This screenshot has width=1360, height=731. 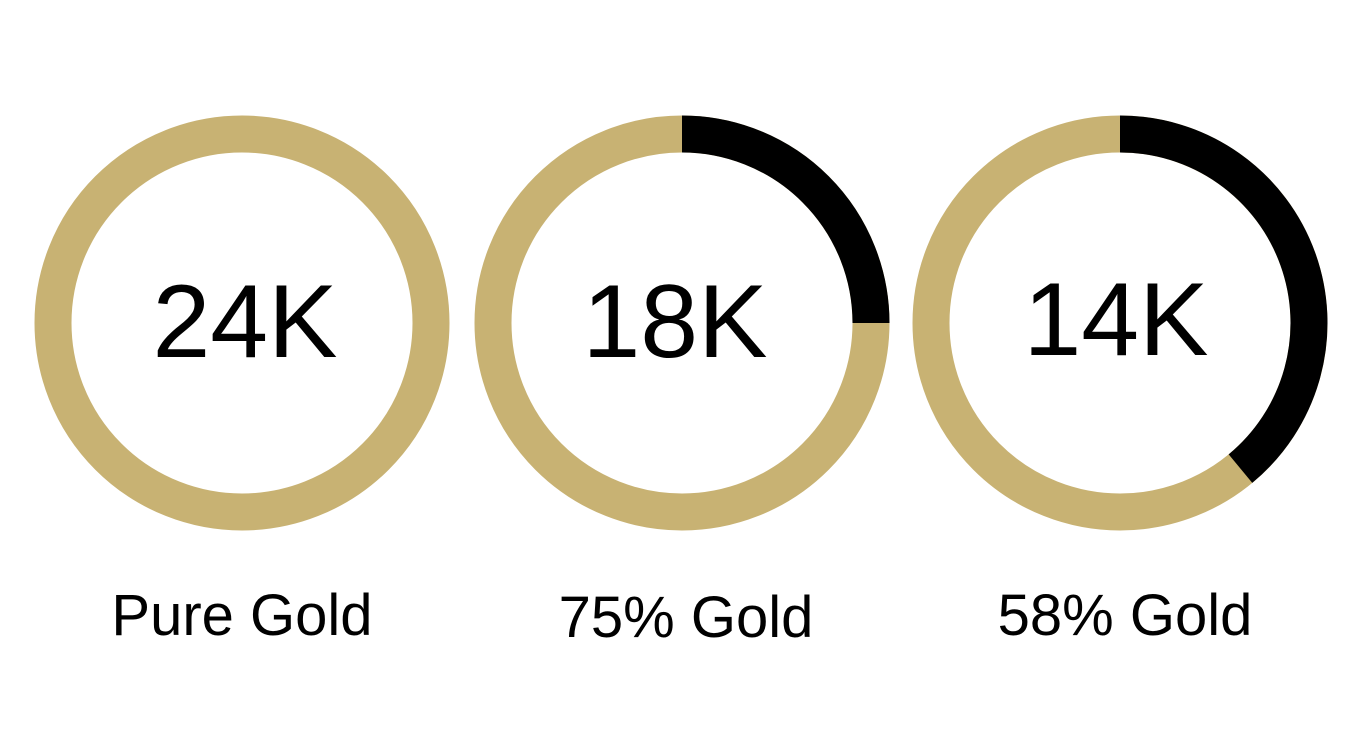 I want to click on caption-58-gold: 58% Gold, so click(x=1125, y=615).